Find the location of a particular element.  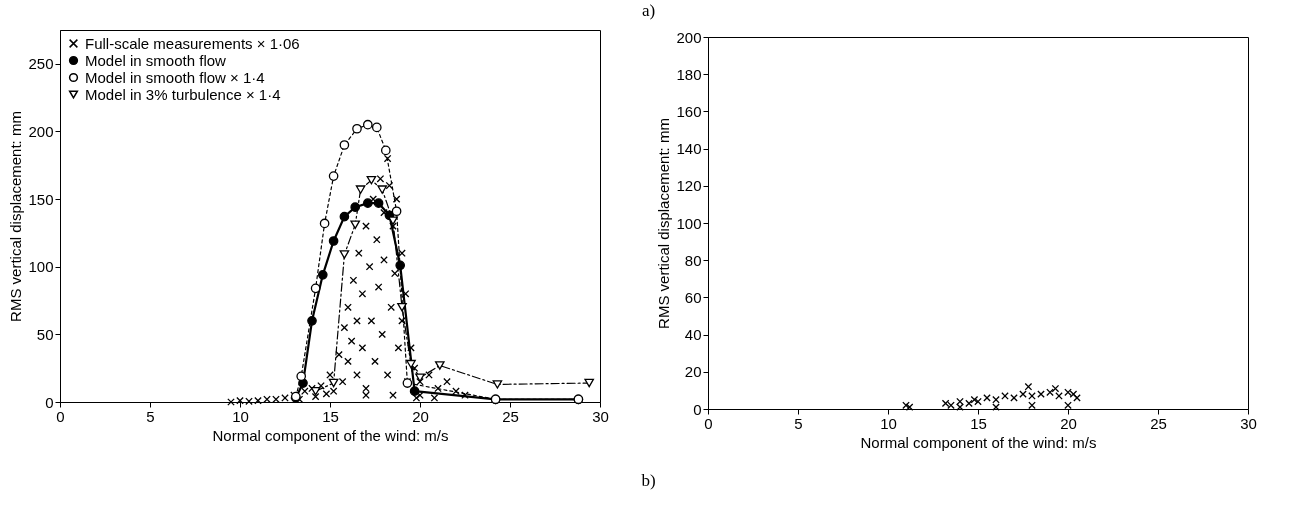

y-tick-label: 180 is located at coordinates (689, 74).